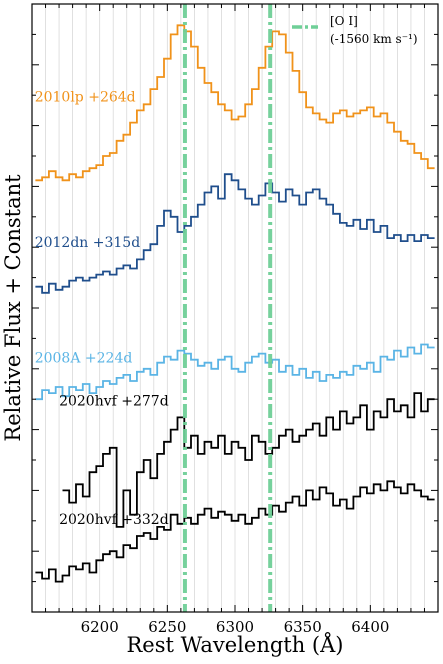 This screenshot has width=443, height=664. What do you see at coordinates (303, 627) in the screenshot?
I see `x-tick-label: 6350` at bounding box center [303, 627].